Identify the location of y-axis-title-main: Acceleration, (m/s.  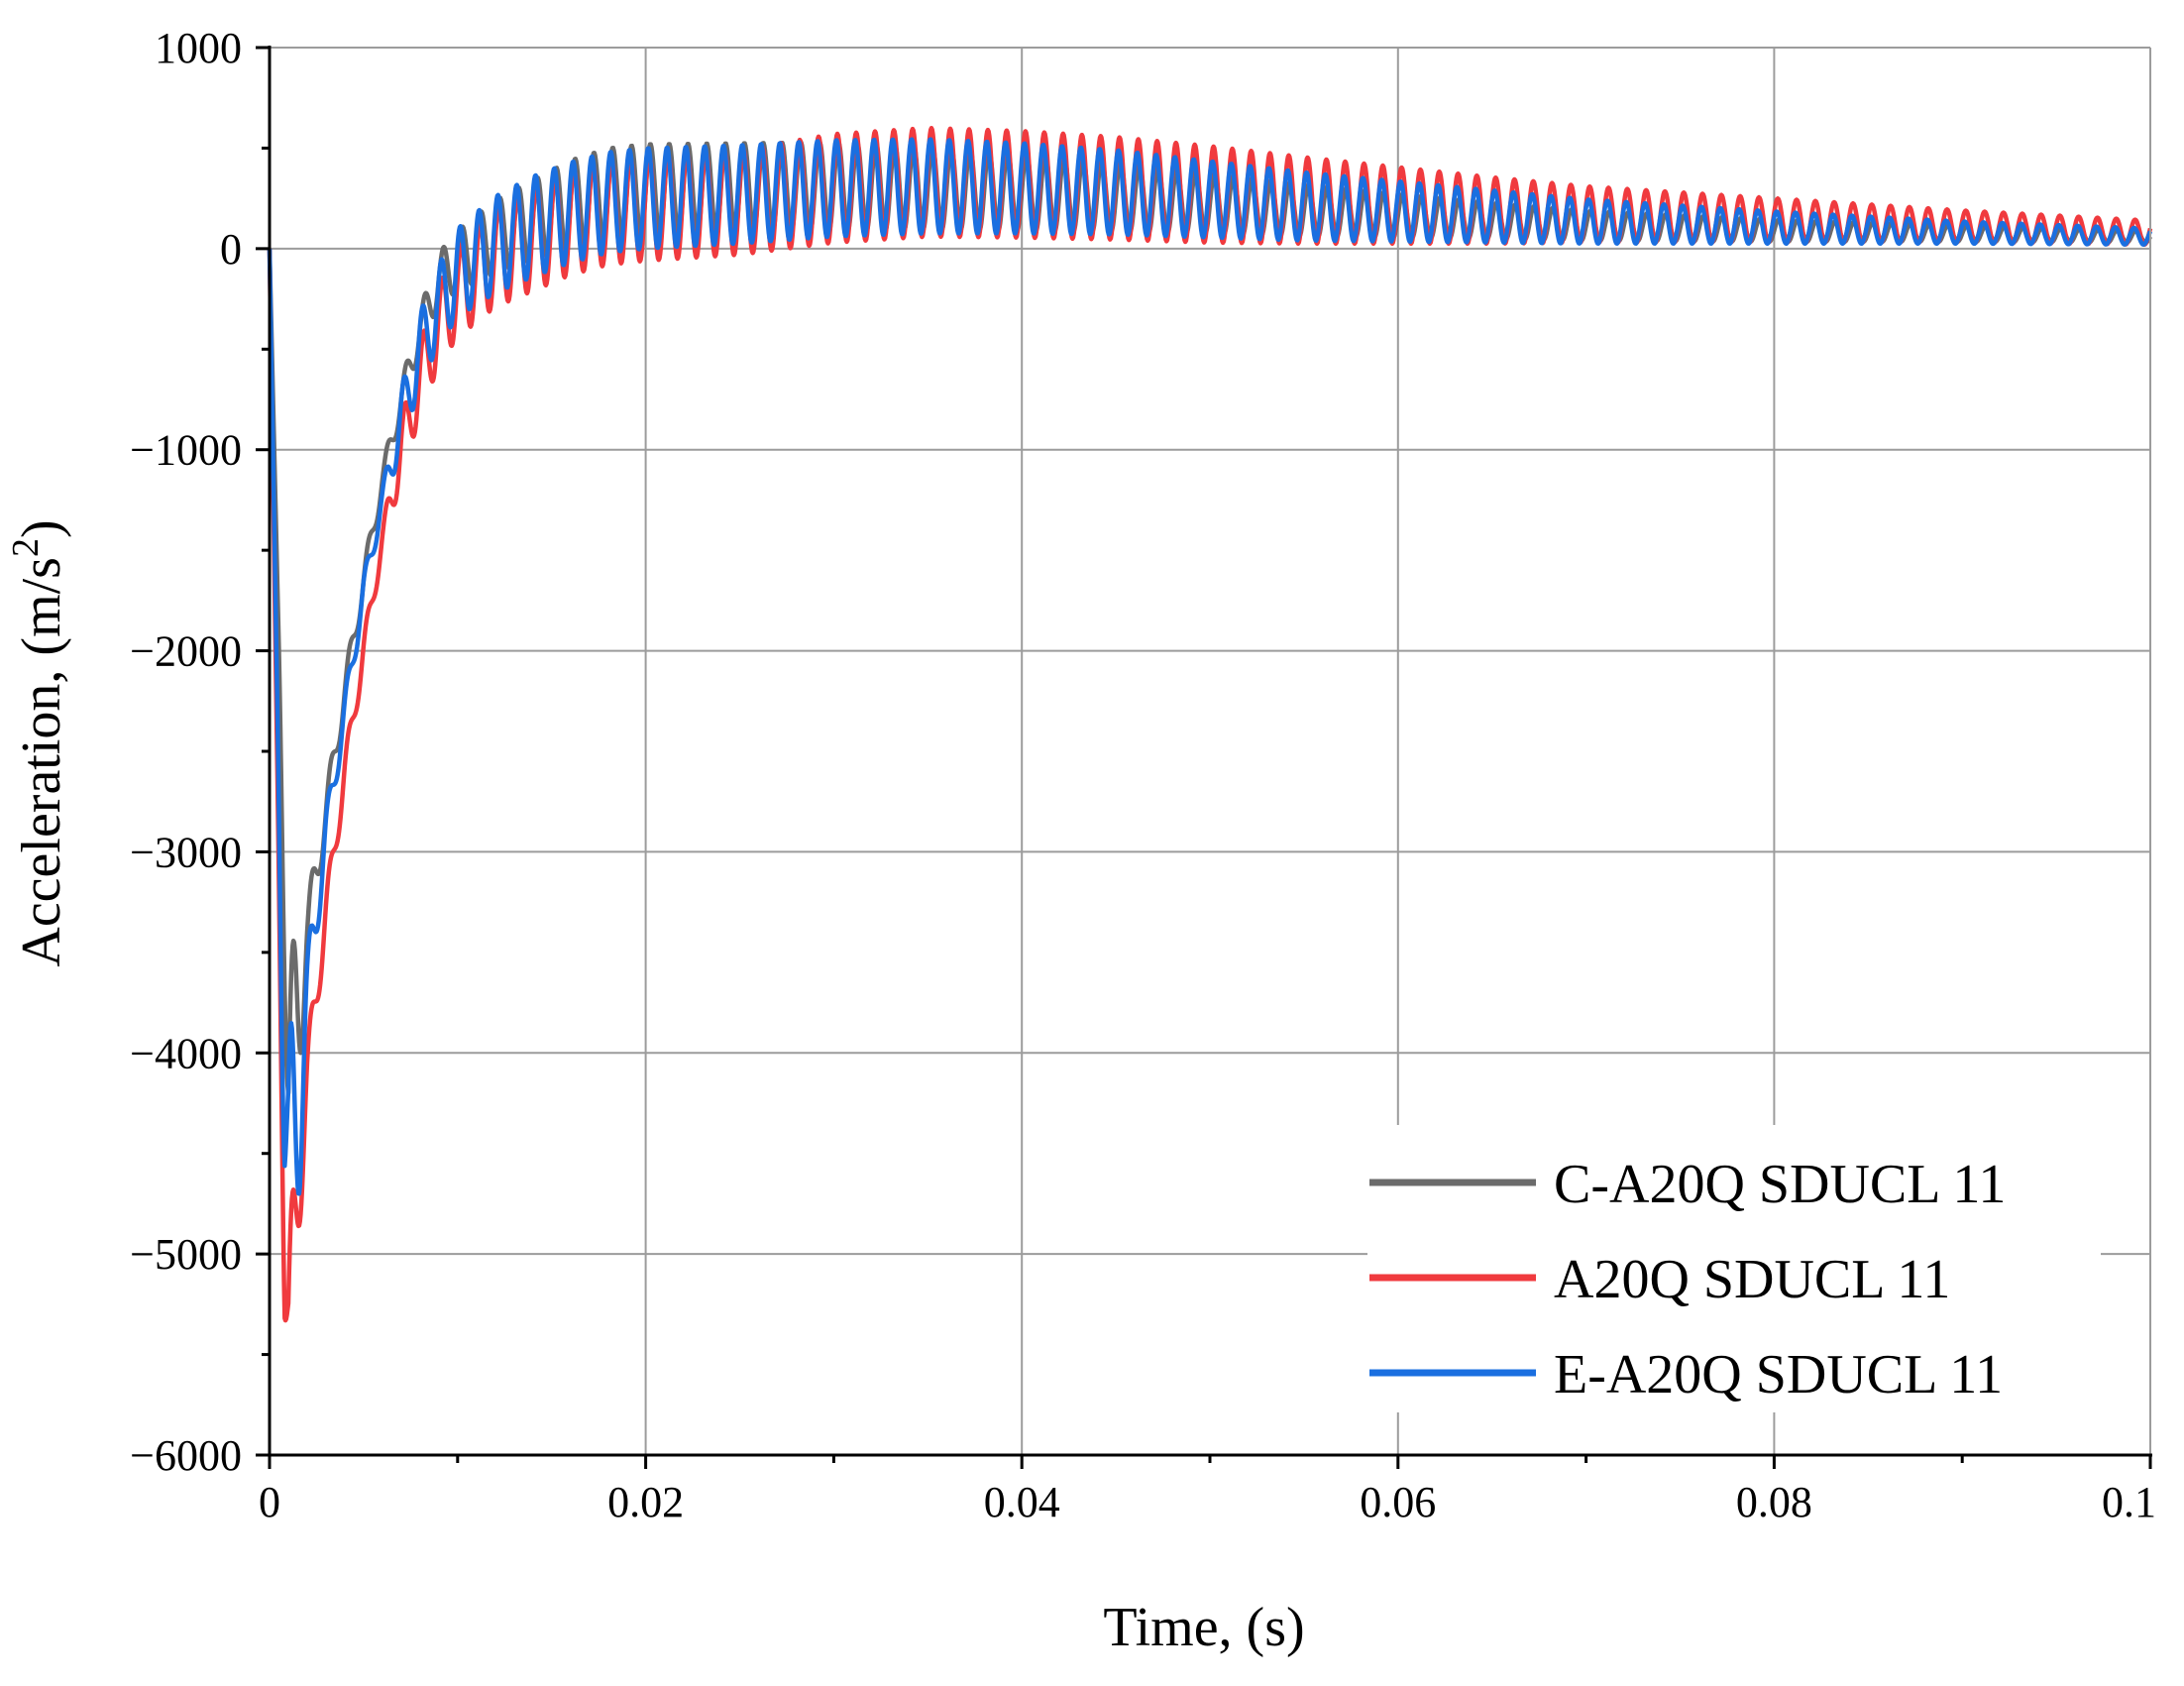
(41, 762).